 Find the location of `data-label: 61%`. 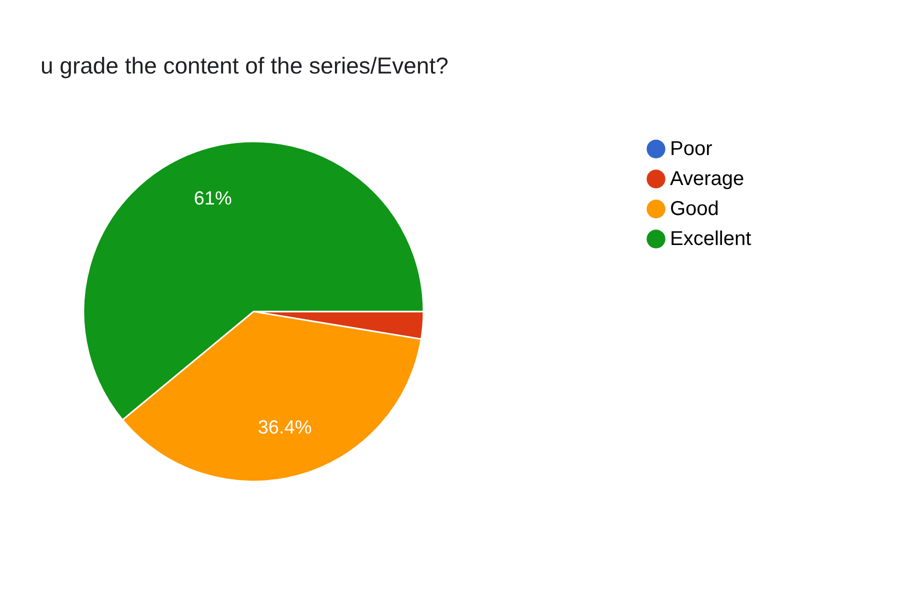

data-label: 61% is located at coordinates (213, 199).